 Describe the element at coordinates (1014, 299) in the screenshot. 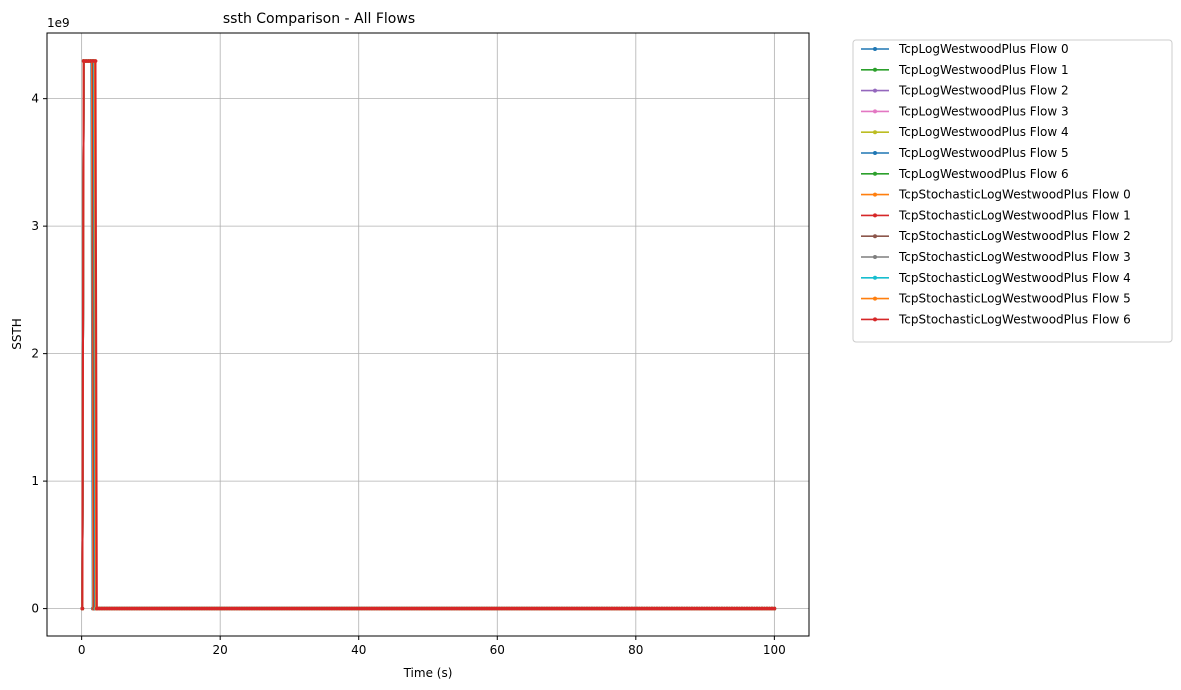

I see `legend-label: TcpStochasticLogWestwoodPlus Flow 5` at that location.